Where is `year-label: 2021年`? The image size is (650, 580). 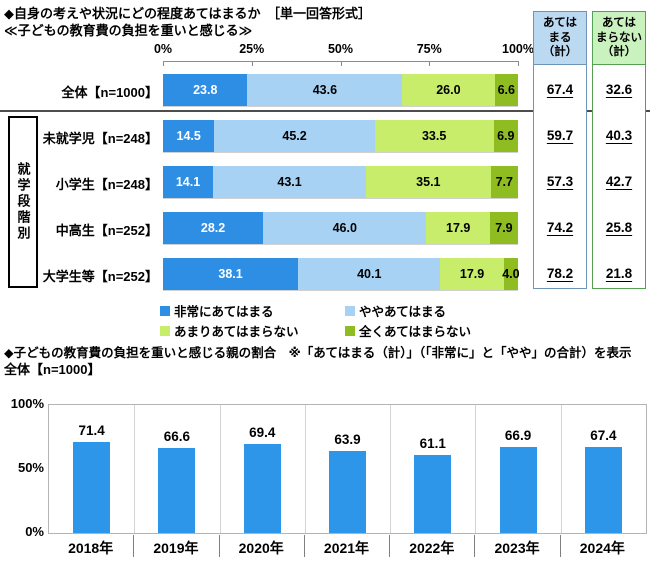
year-label: 2021年 is located at coordinates (346, 548).